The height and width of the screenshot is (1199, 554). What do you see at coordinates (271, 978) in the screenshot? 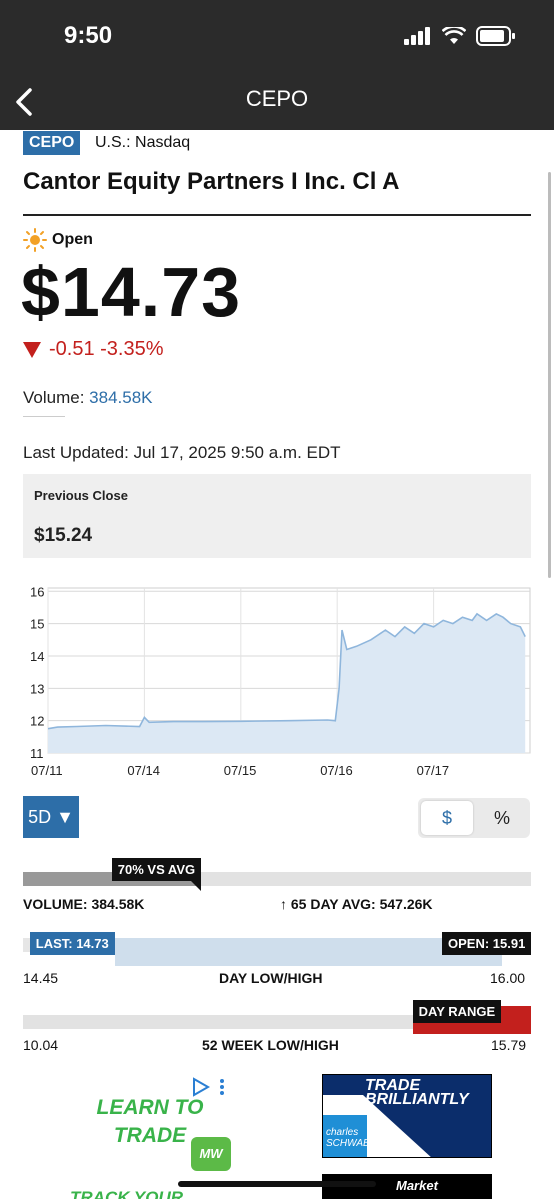
I see `day-range-label: DAY LOW/HIGH` at bounding box center [271, 978].